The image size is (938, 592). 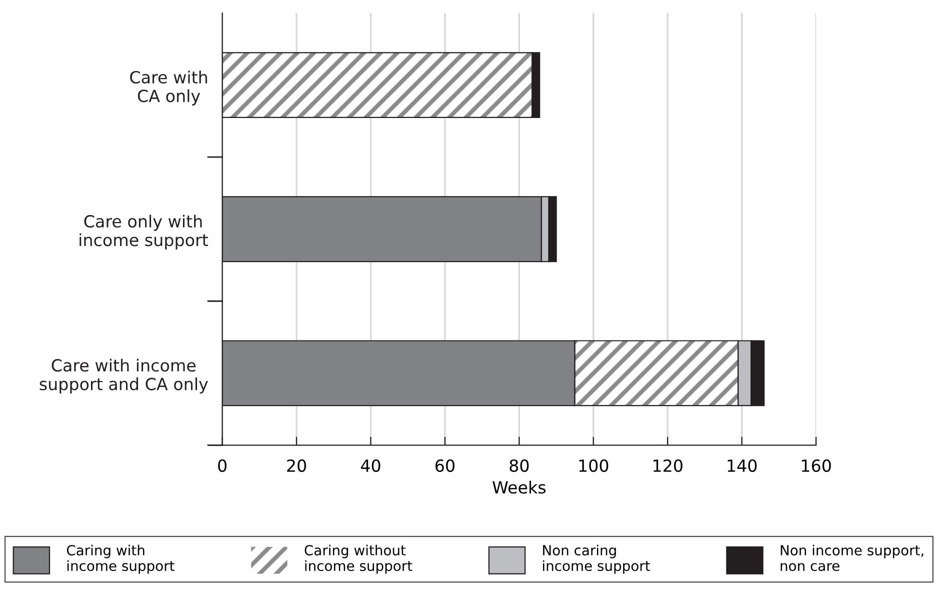 What do you see at coordinates (593, 465) in the screenshot?
I see `x-tick-label: 100` at bounding box center [593, 465].